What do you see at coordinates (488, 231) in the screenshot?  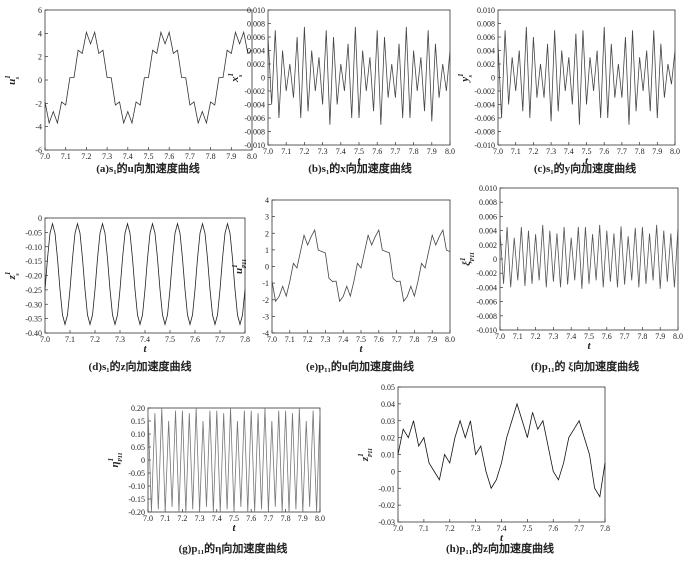 I see `y-tick-label: 0.004` at bounding box center [488, 231].